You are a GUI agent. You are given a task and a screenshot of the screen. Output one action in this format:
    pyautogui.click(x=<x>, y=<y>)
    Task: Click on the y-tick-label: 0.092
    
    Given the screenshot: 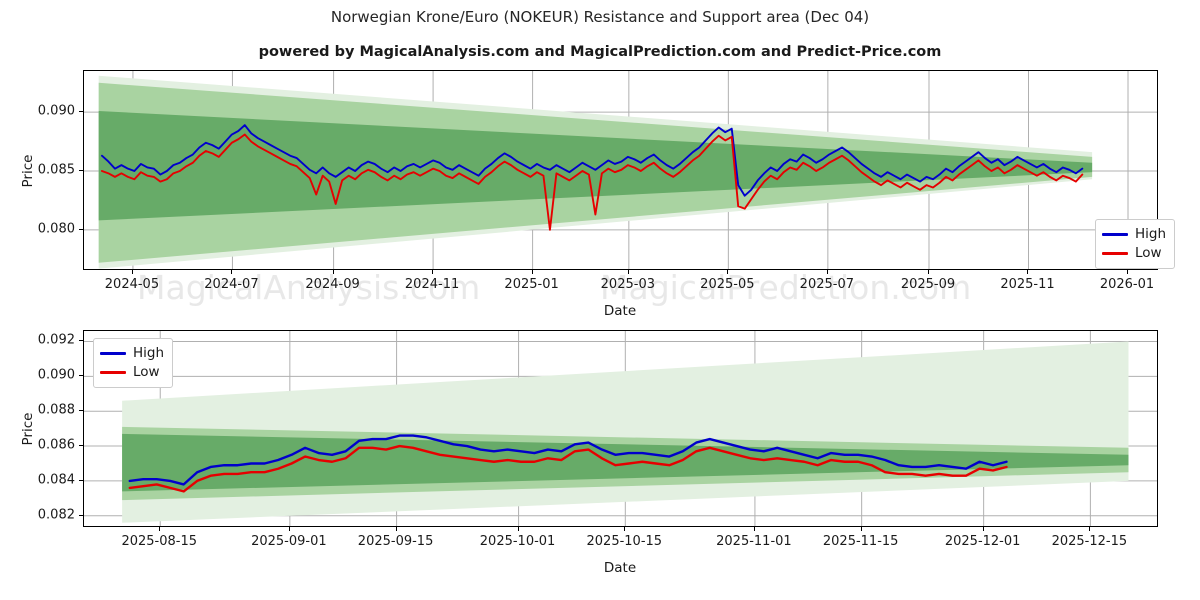 What is the action you would take?
    pyautogui.click(x=56, y=340)
    